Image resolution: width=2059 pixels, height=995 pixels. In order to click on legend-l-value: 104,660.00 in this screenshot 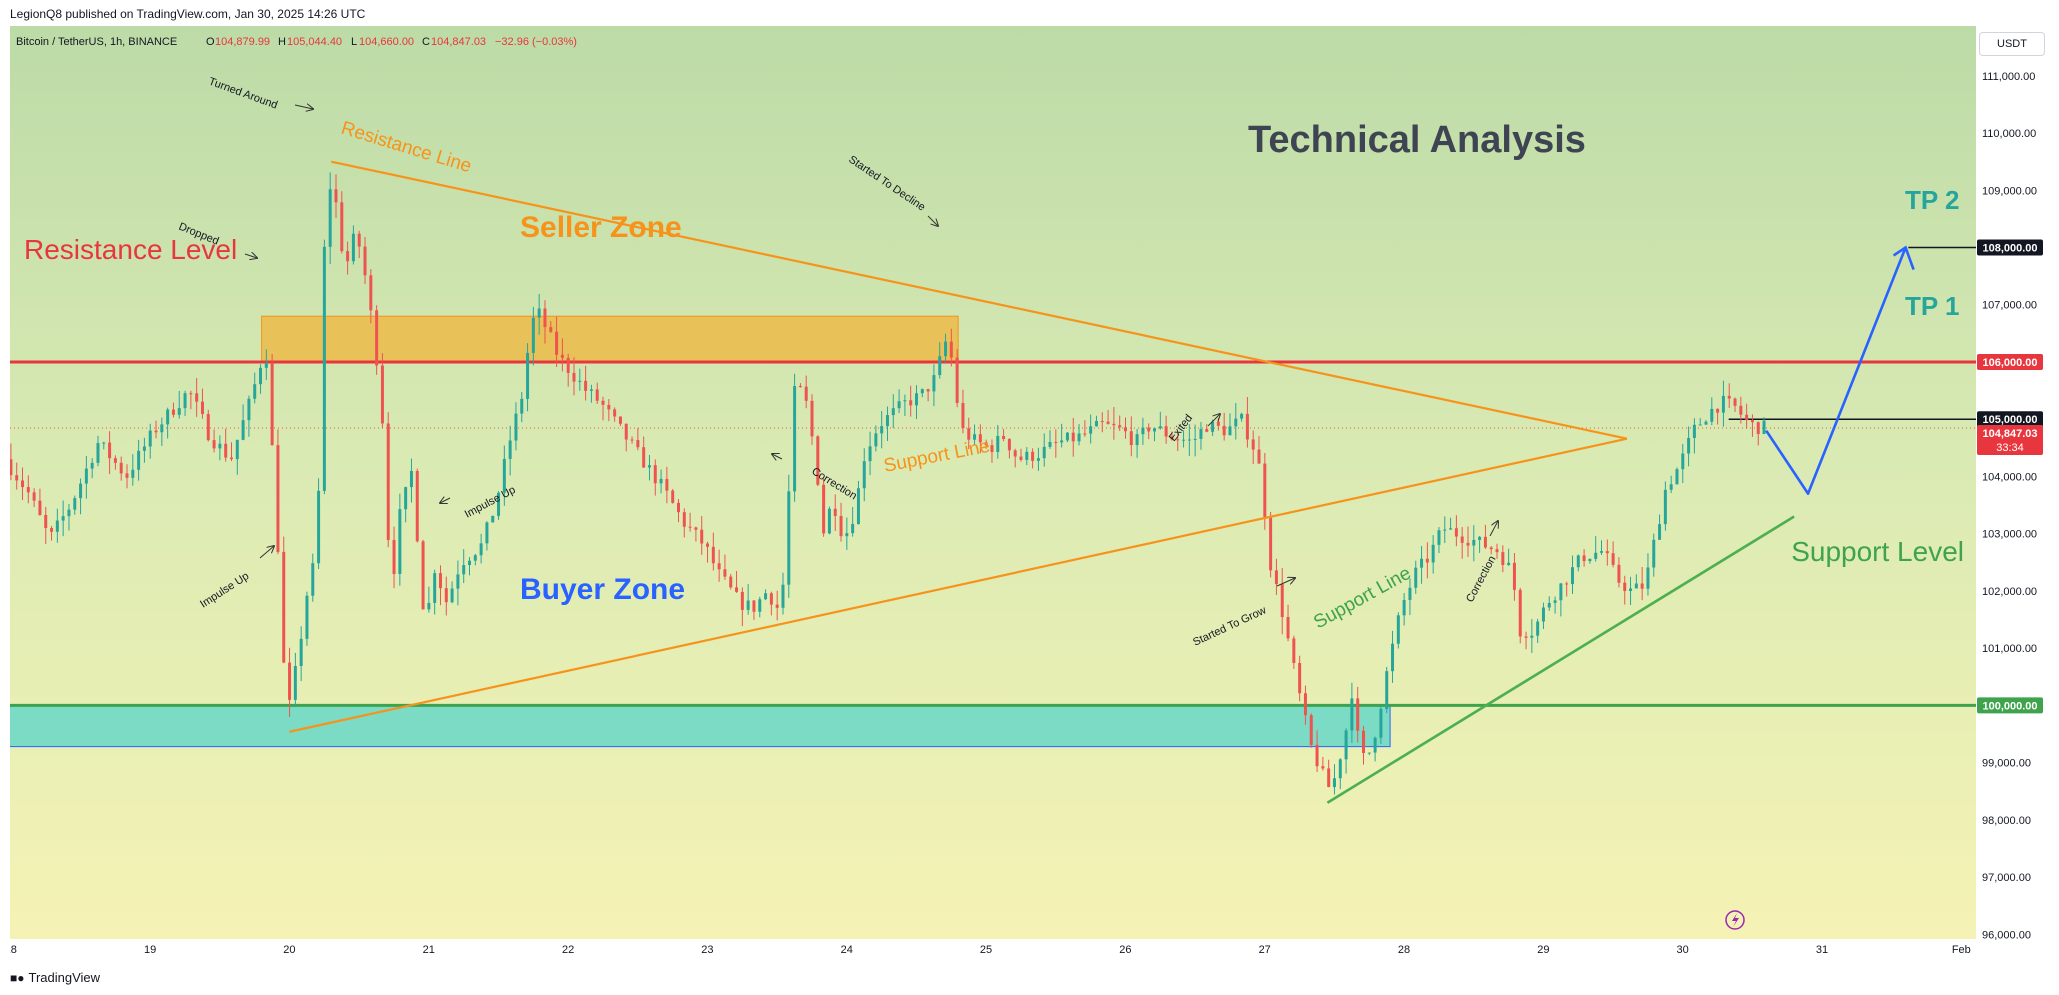, I will do `click(386, 42)`.